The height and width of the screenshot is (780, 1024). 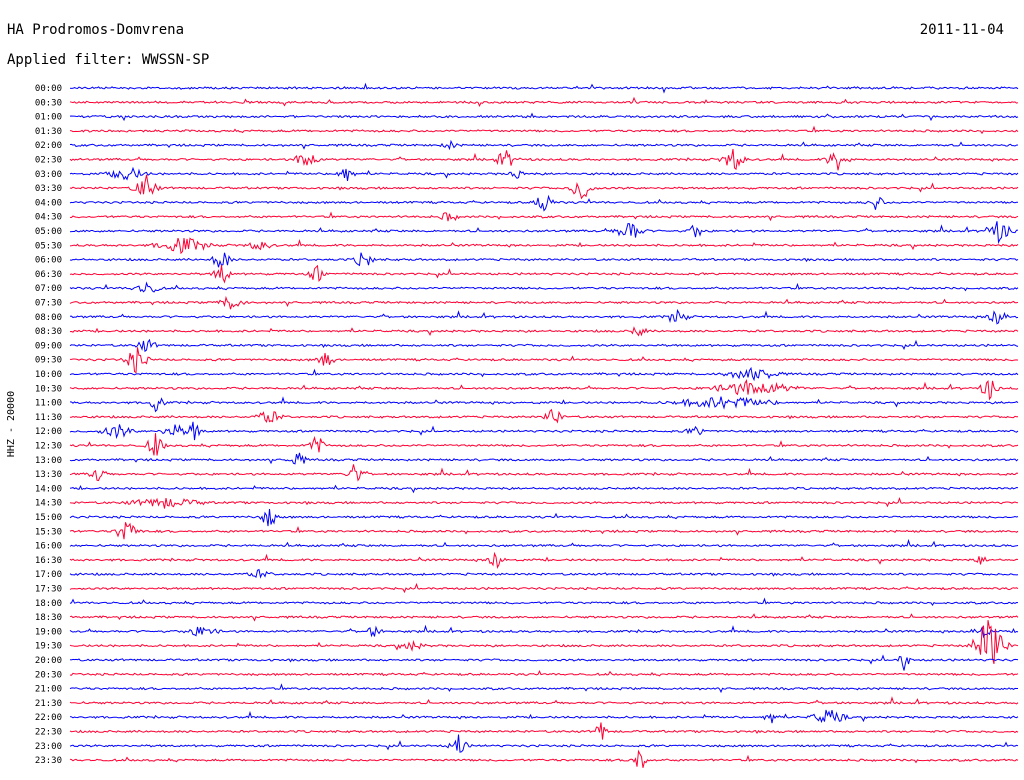 What do you see at coordinates (48, 346) in the screenshot?
I see `time-label: 09:00` at bounding box center [48, 346].